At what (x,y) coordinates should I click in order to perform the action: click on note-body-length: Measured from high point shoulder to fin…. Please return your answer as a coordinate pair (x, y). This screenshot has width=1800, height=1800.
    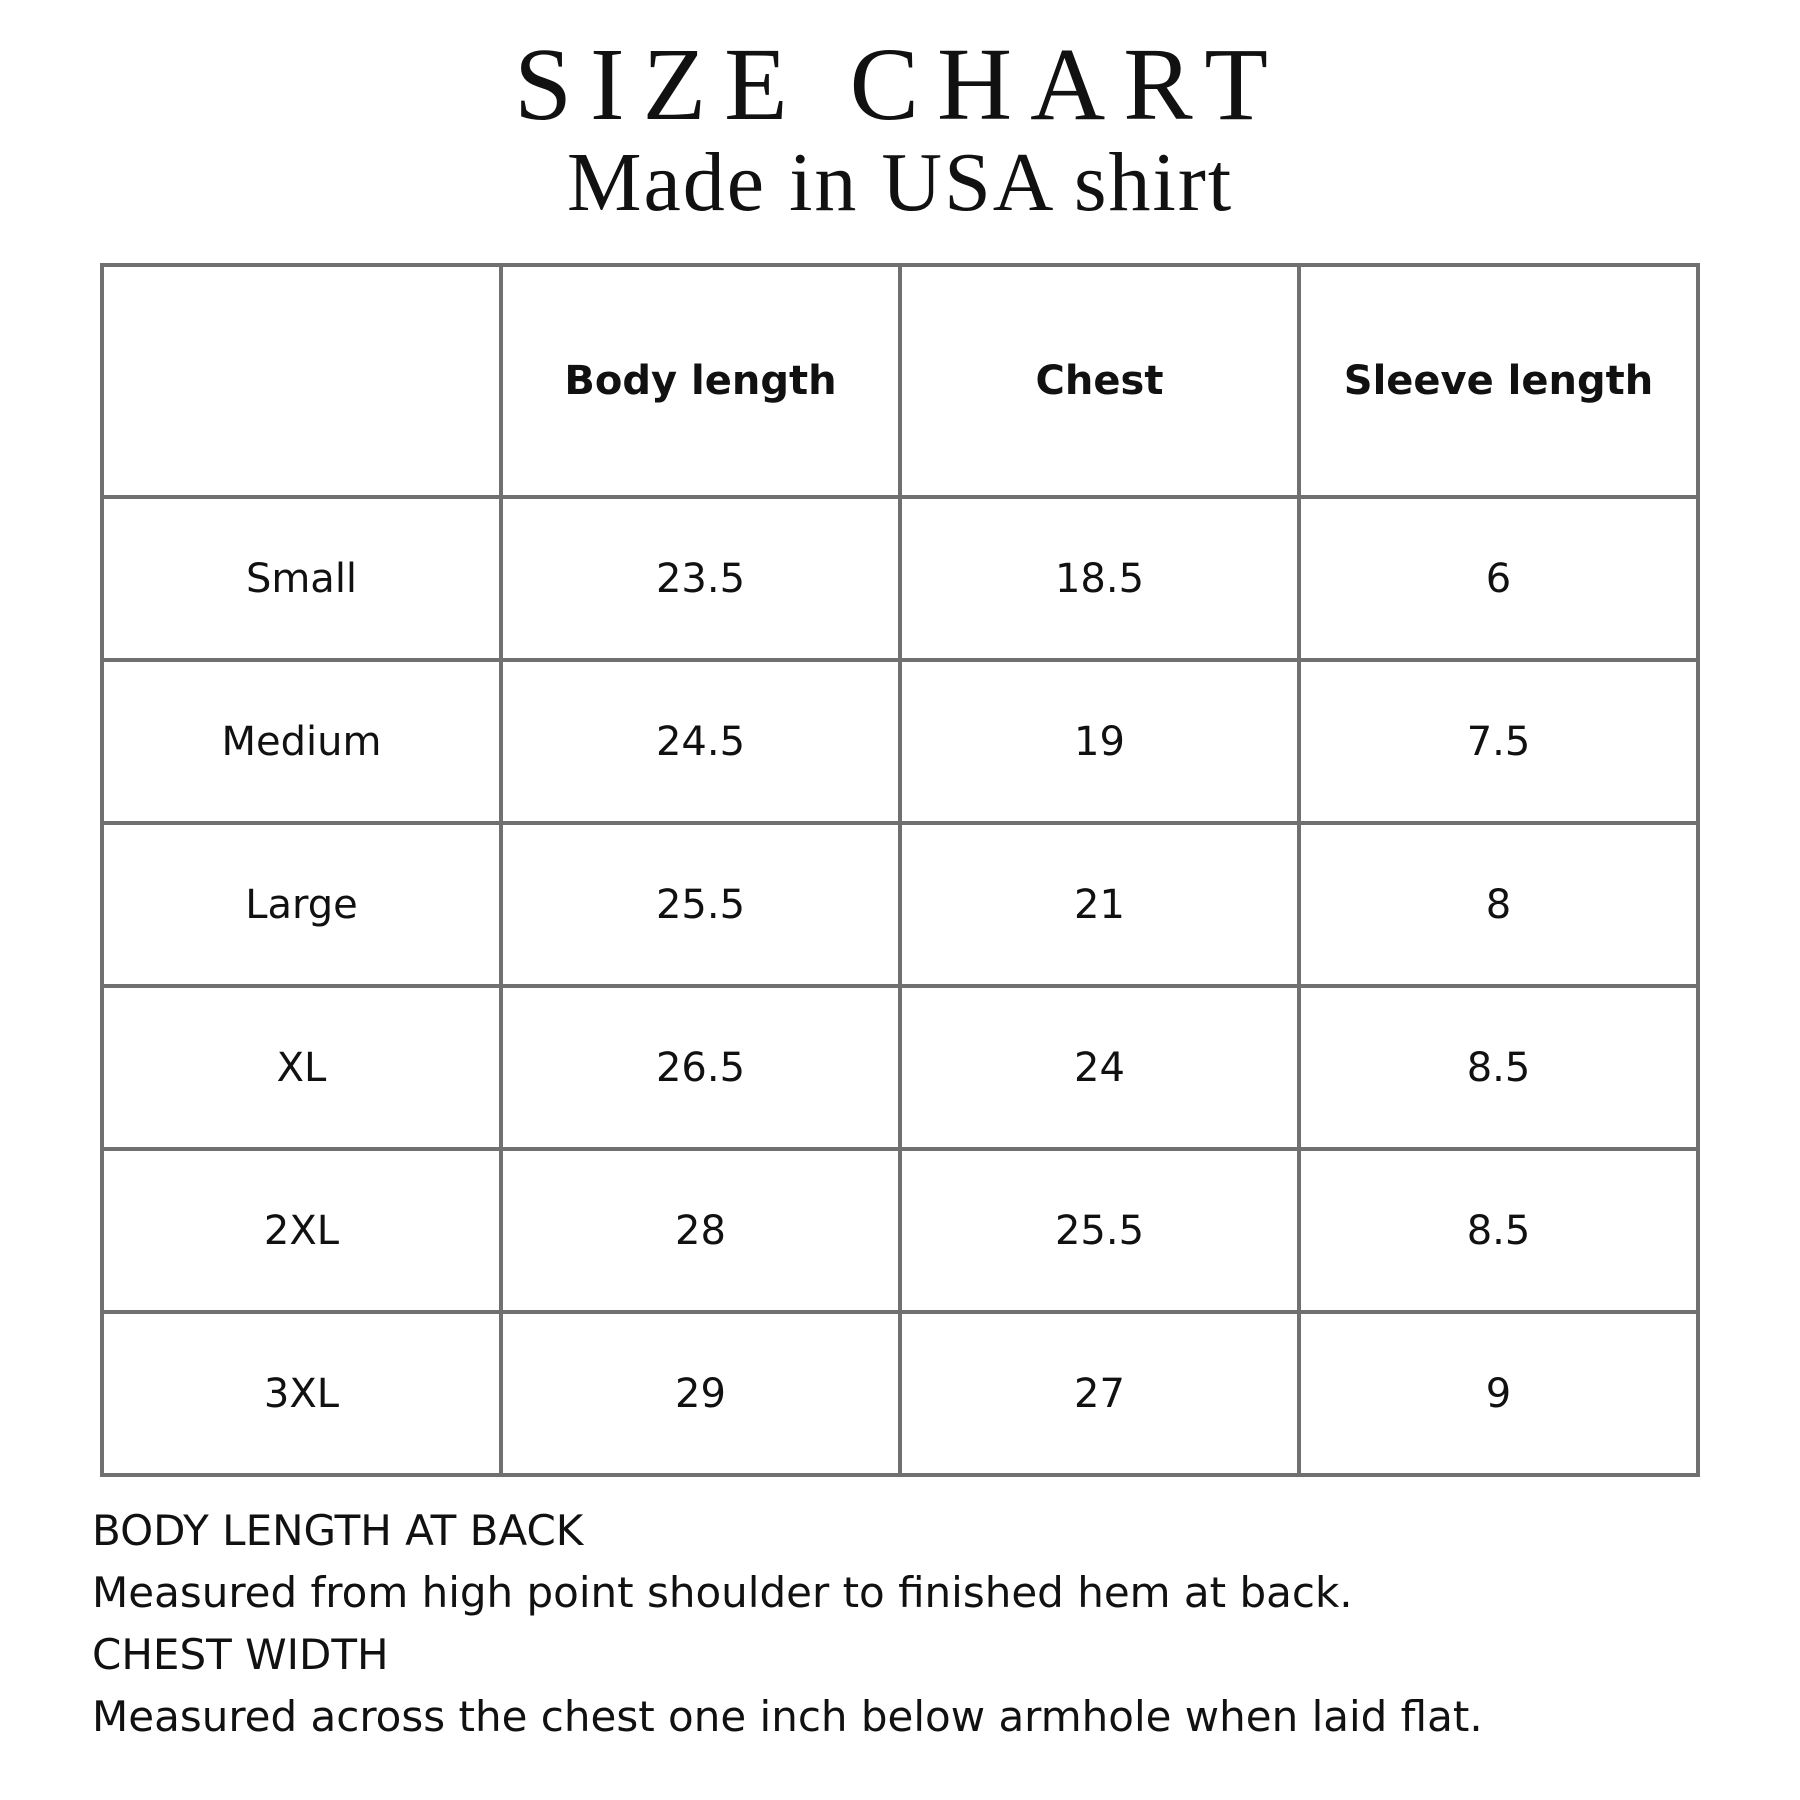
    Looking at the image, I should click on (722, 1592).